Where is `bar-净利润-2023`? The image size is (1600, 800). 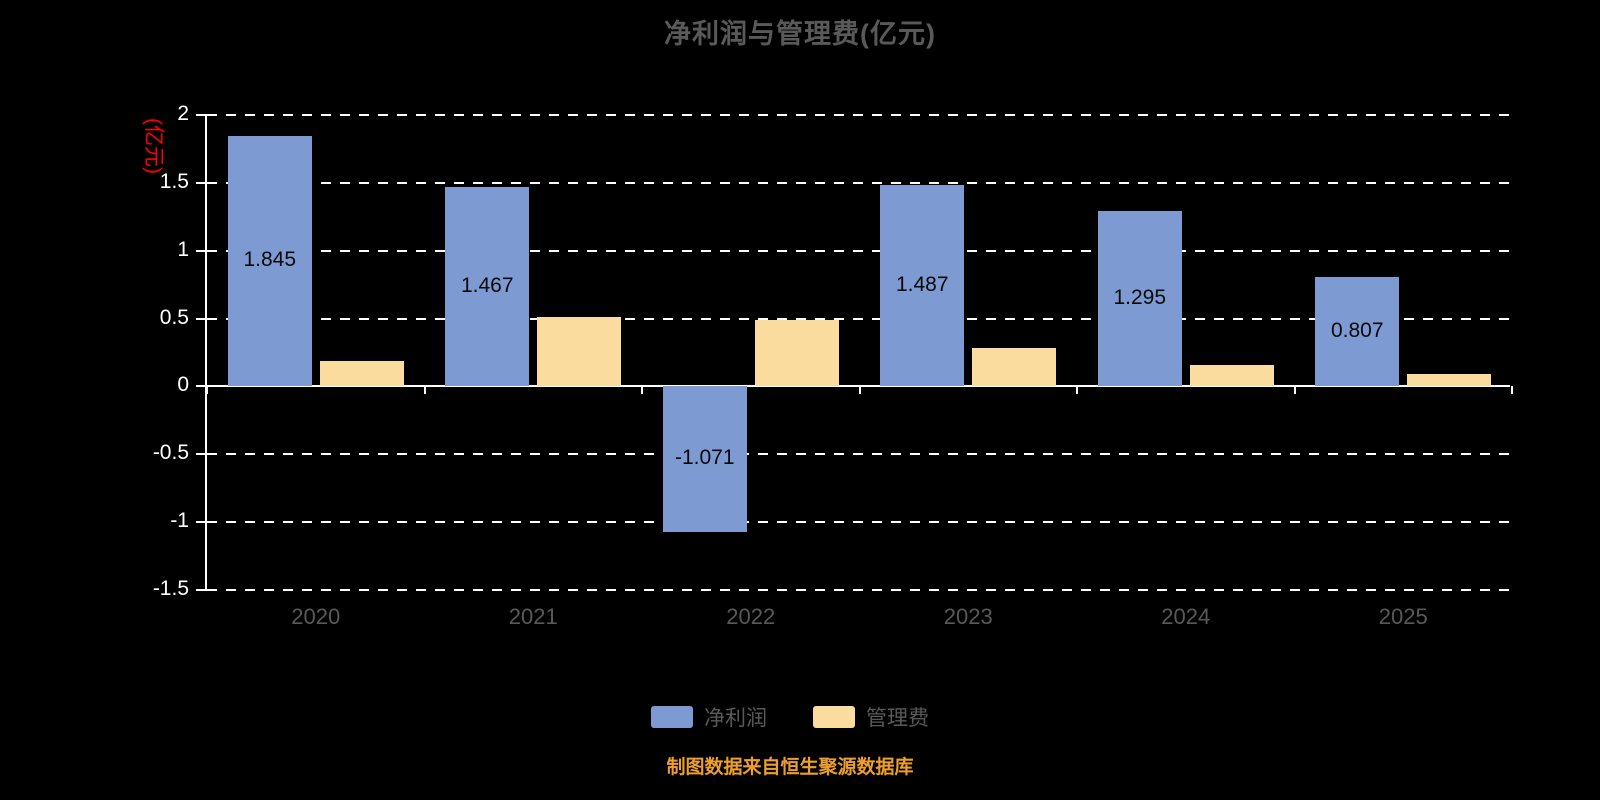 bar-净利润-2023 is located at coordinates (922, 285).